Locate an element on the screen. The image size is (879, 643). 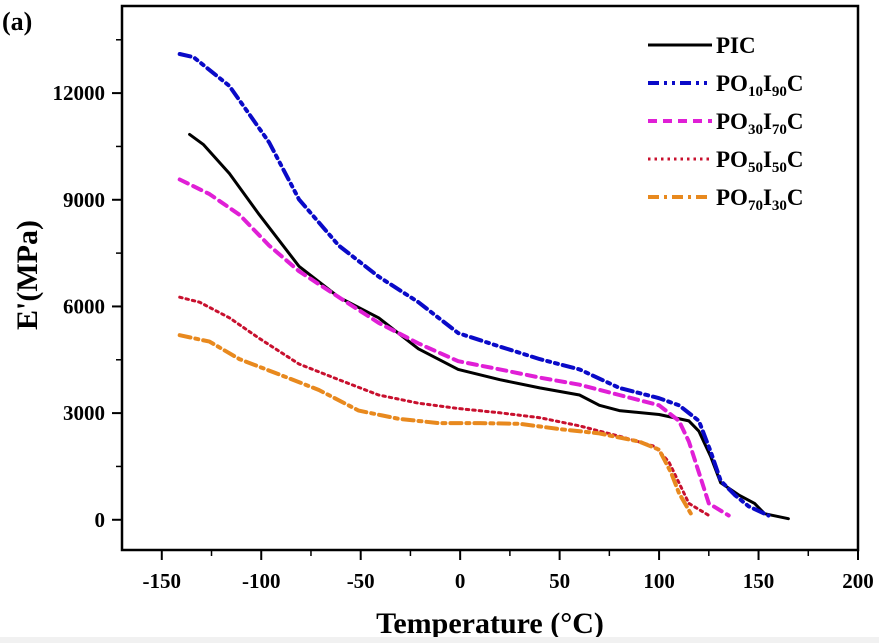
y-axis: 0 3000 6000 9000 12000 is located at coordinates (87, 285).